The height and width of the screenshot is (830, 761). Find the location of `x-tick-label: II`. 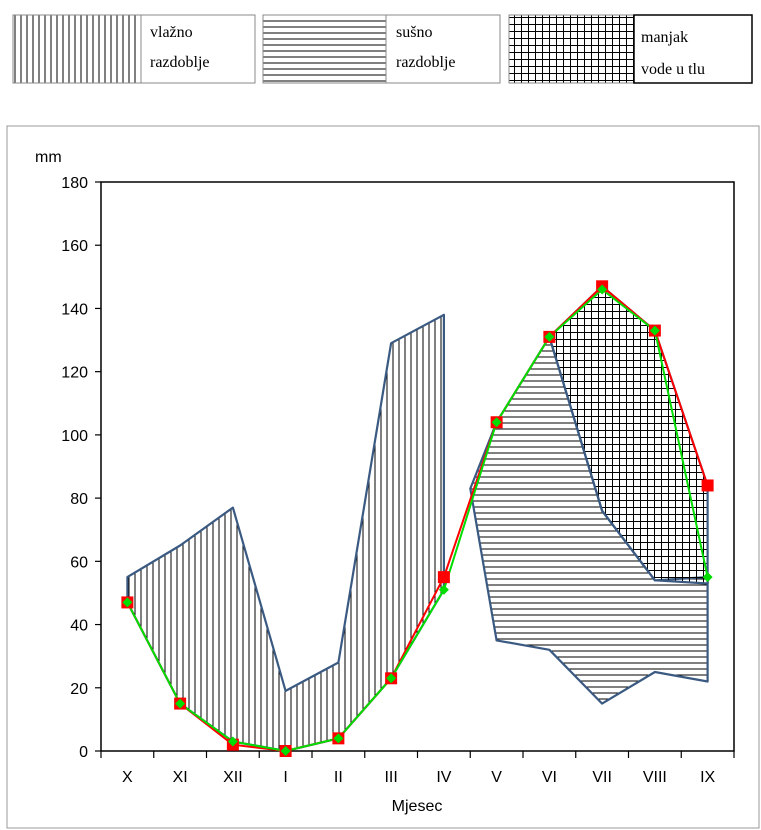

x-tick-label: II is located at coordinates (338, 777).